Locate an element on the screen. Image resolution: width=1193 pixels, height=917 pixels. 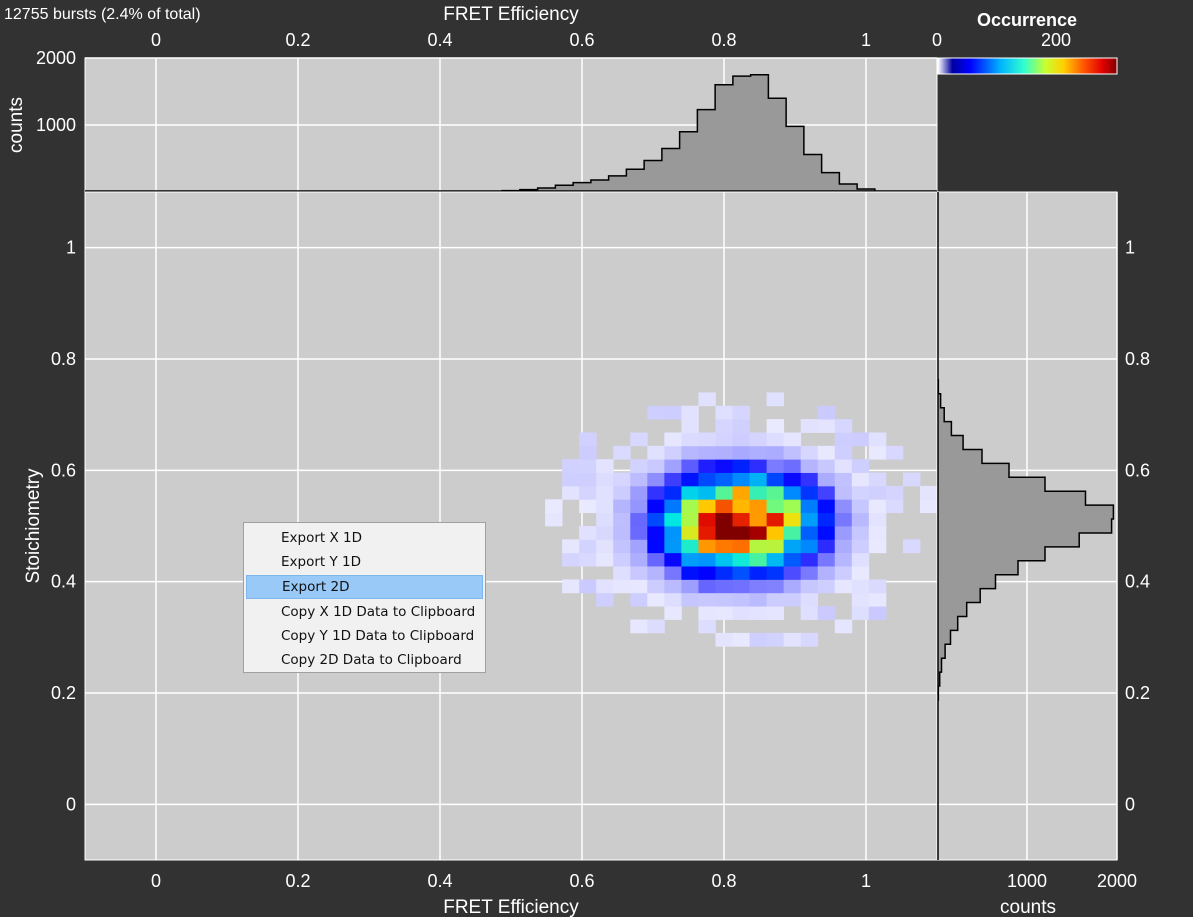
menu-export-x-1d: Export X 1D is located at coordinates (322, 538).